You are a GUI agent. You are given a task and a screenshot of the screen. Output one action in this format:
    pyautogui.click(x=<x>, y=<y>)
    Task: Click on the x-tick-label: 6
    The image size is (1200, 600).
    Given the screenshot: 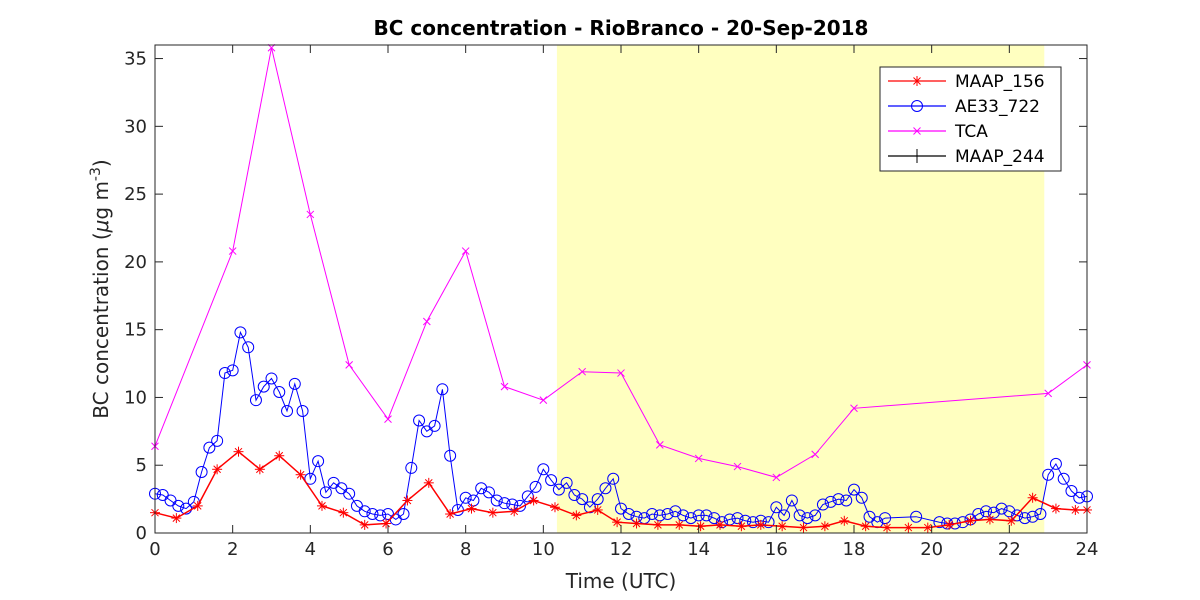 What is the action you would take?
    pyautogui.click(x=387, y=549)
    